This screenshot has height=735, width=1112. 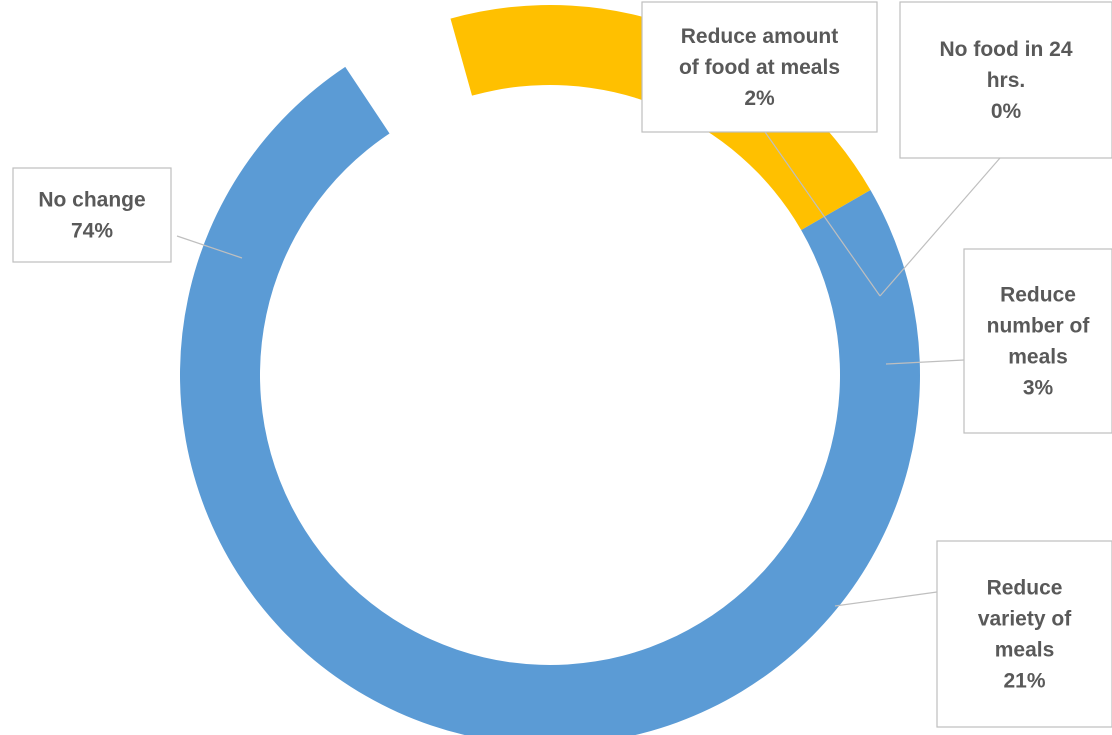 I want to click on slice-reduce-variety, so click(x=660, y=118).